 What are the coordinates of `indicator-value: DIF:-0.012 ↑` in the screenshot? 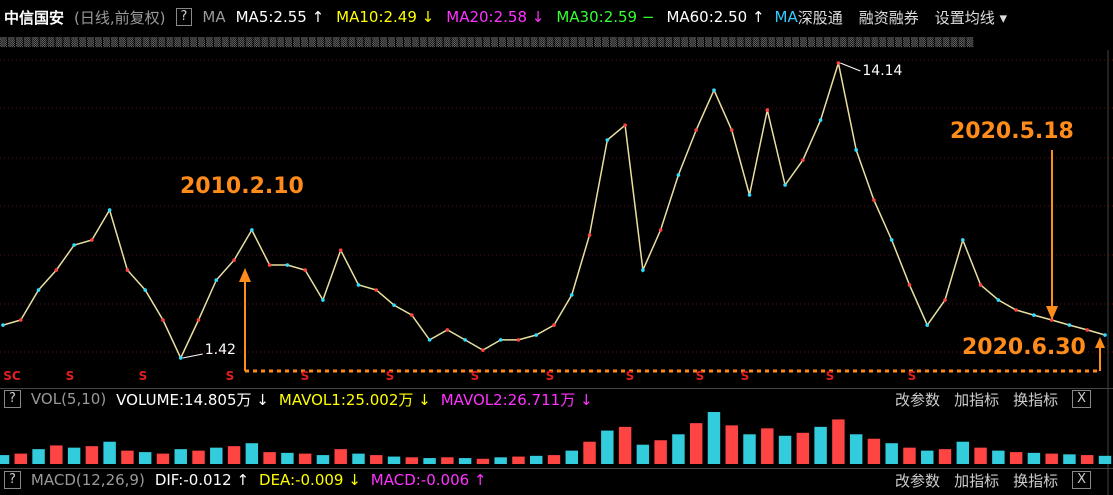 It's located at (202, 480).